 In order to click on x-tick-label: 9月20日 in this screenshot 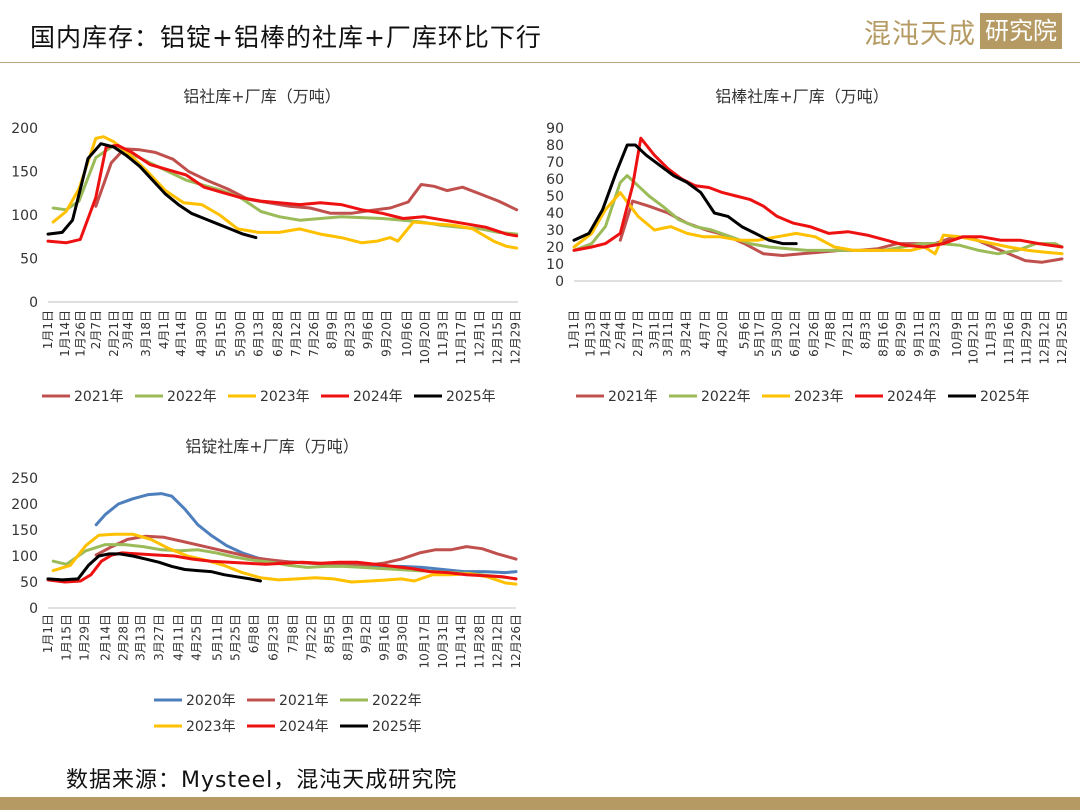, I will do `click(386, 333)`.